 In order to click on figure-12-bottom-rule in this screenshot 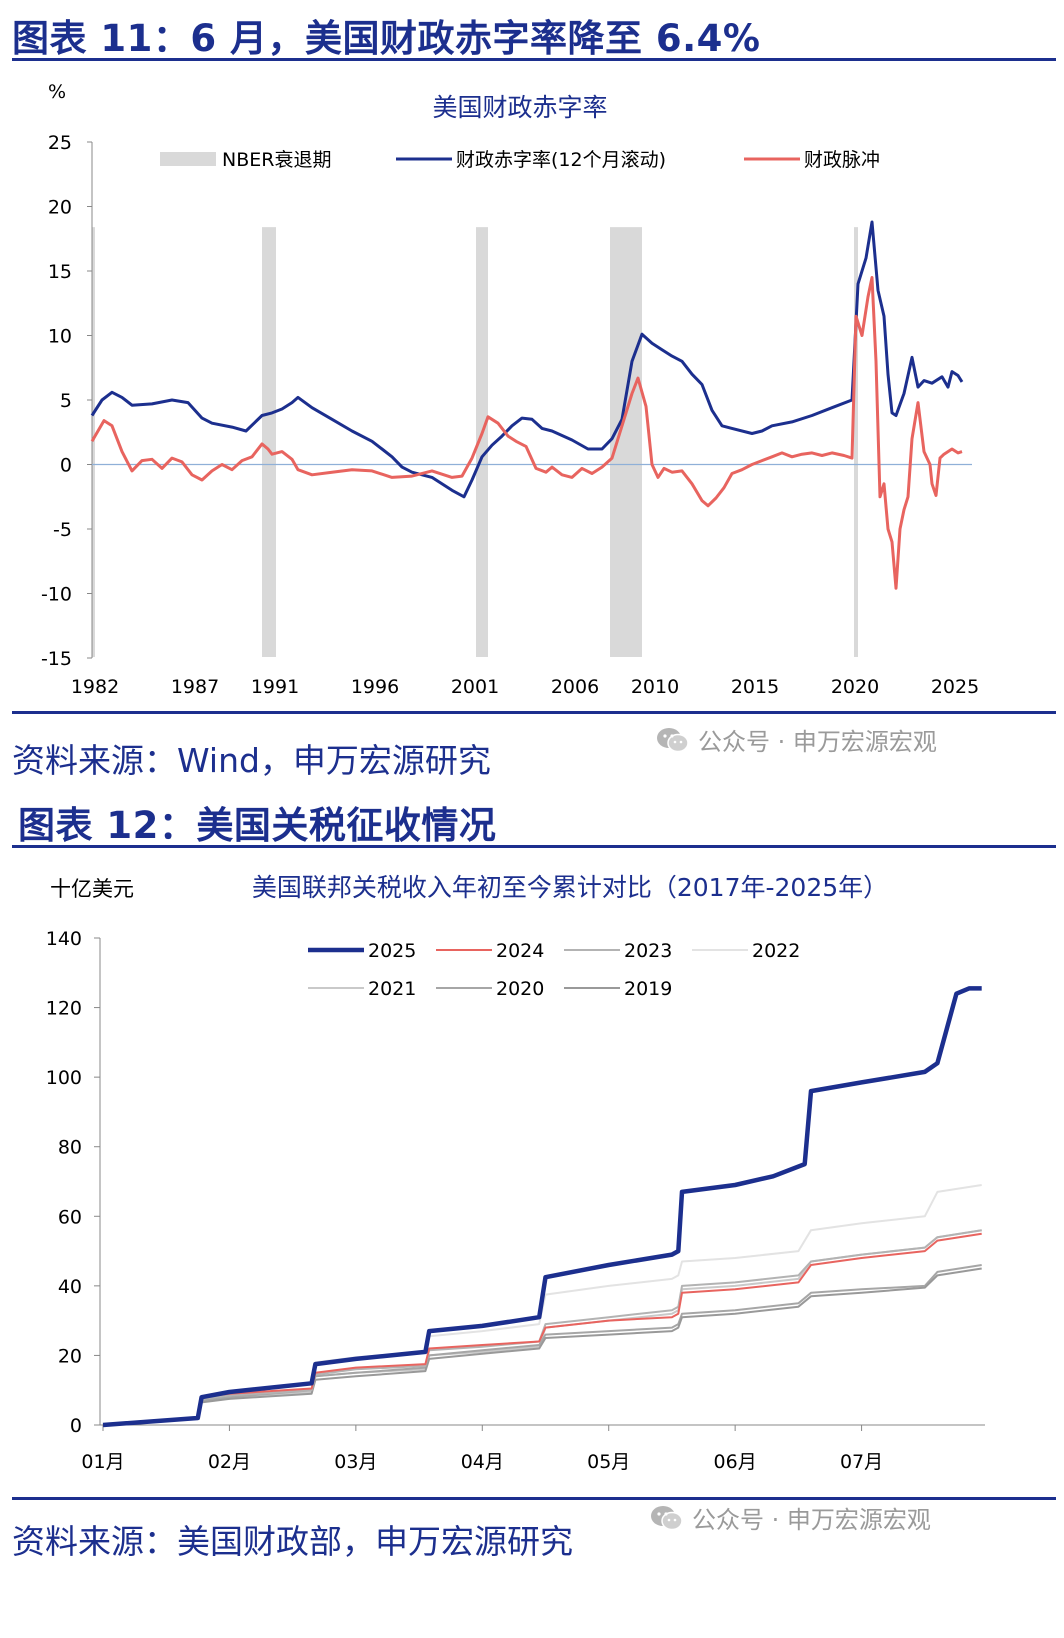, I will do `click(534, 1498)`.